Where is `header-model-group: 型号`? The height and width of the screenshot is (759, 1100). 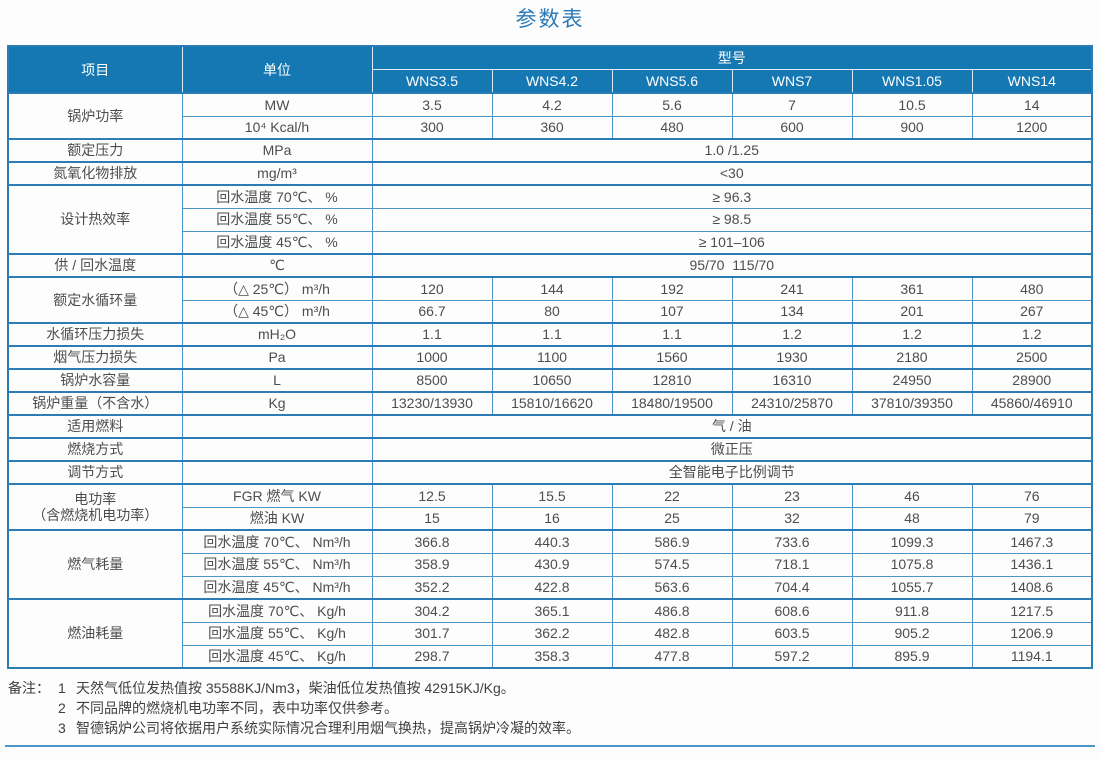
header-model-group: 型号 is located at coordinates (732, 57).